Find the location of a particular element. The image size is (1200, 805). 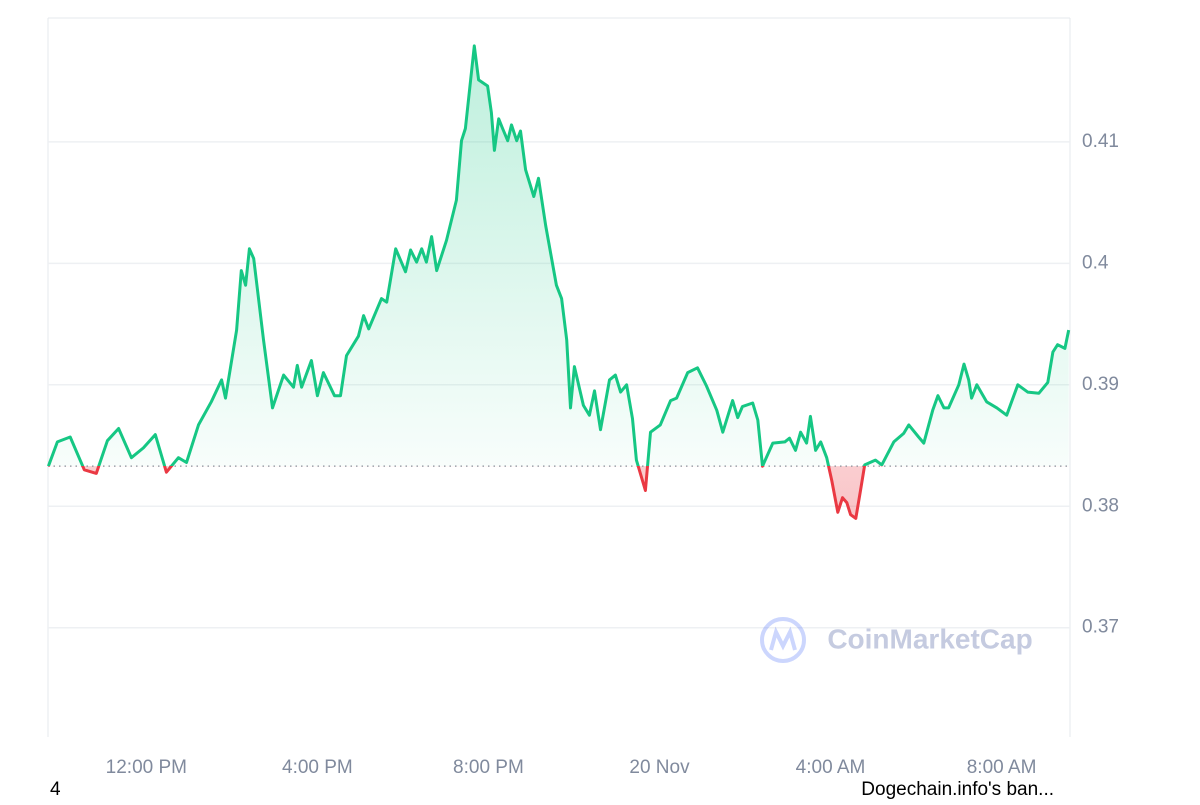

watermark-logo is located at coordinates (783, 640).